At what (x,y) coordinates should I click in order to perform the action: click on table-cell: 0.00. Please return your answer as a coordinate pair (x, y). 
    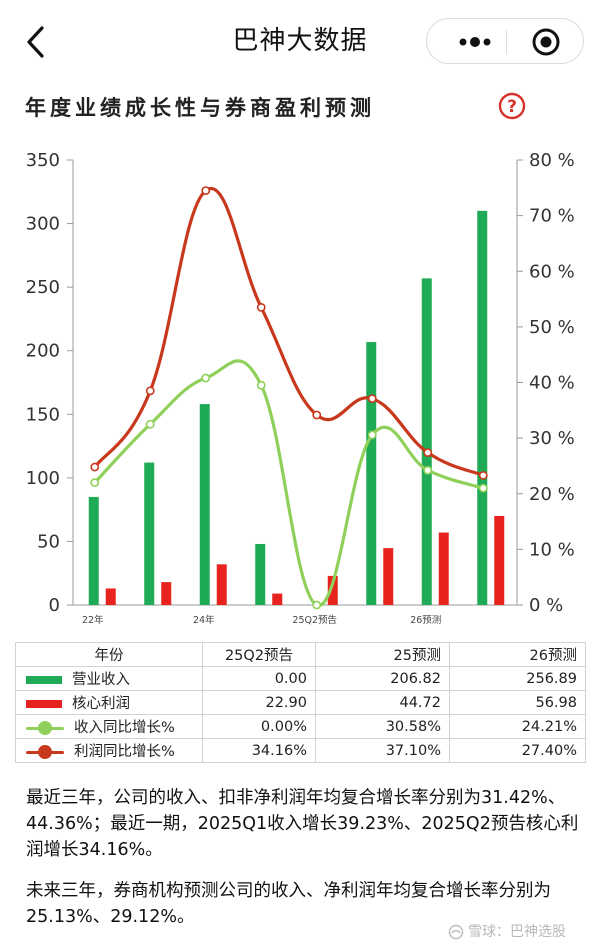
    Looking at the image, I should click on (259, 678).